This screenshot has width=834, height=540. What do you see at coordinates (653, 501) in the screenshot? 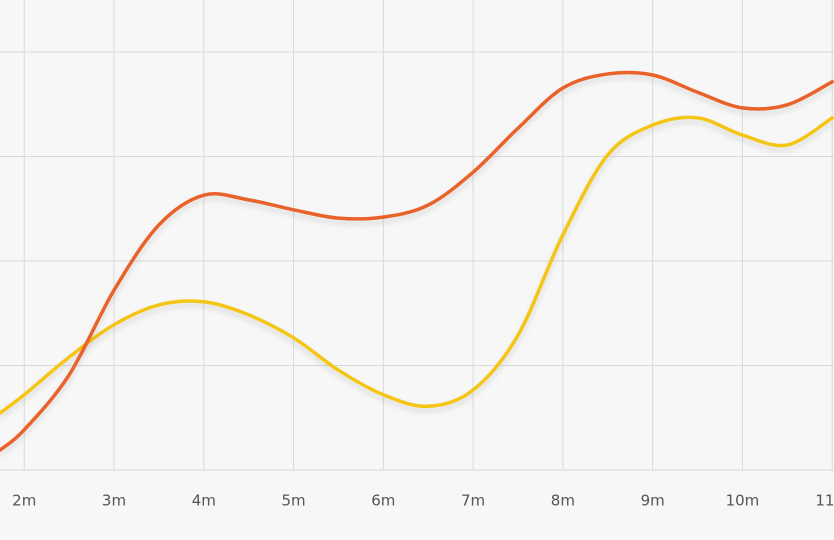
I see `x-tick-label: 9m` at bounding box center [653, 501].